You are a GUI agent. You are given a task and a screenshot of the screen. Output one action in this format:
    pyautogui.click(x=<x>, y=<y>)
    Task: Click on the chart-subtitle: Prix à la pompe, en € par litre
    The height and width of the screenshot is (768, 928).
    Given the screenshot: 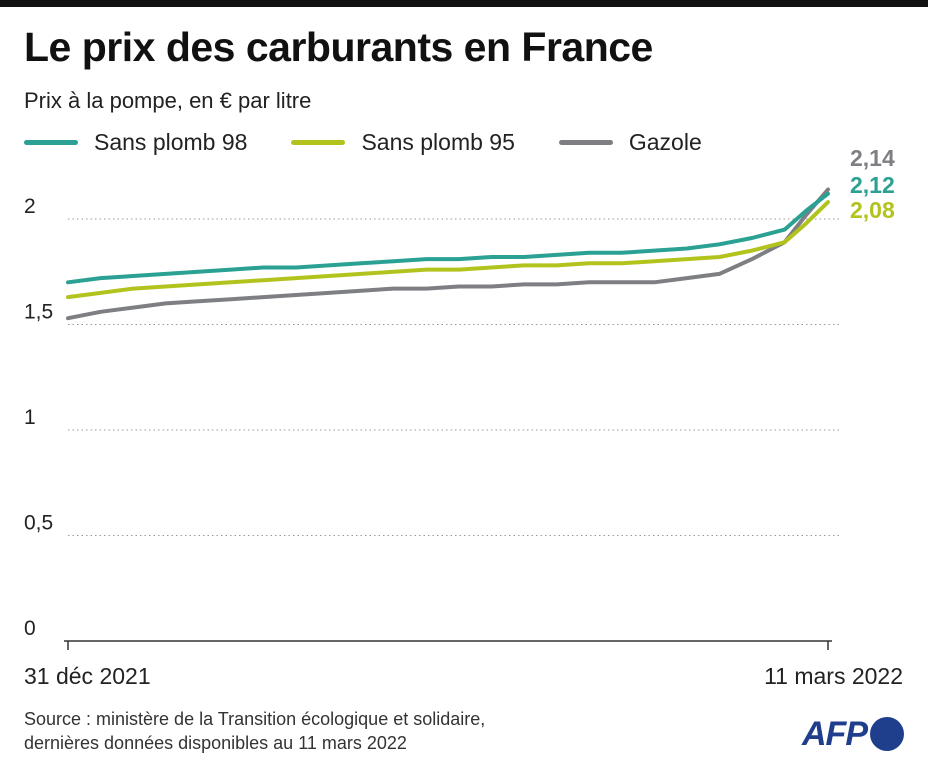 What is the action you would take?
    pyautogui.click(x=168, y=100)
    